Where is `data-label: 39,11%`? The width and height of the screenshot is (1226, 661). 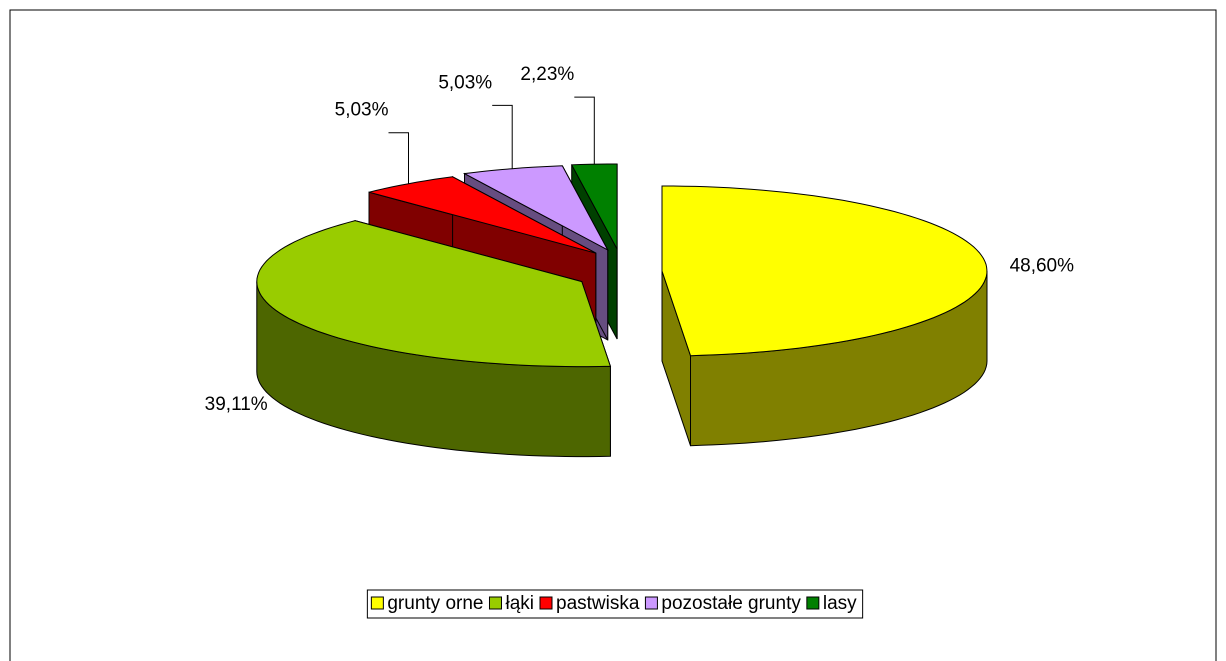 data-label: 39,11% is located at coordinates (236, 404).